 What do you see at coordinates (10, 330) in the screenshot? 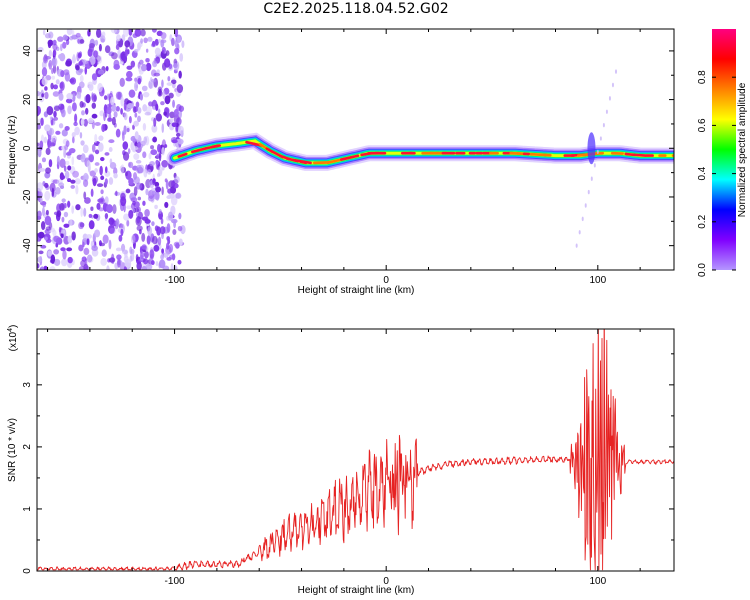
I see `snr-y-scale-exp: 4` at bounding box center [10, 330].